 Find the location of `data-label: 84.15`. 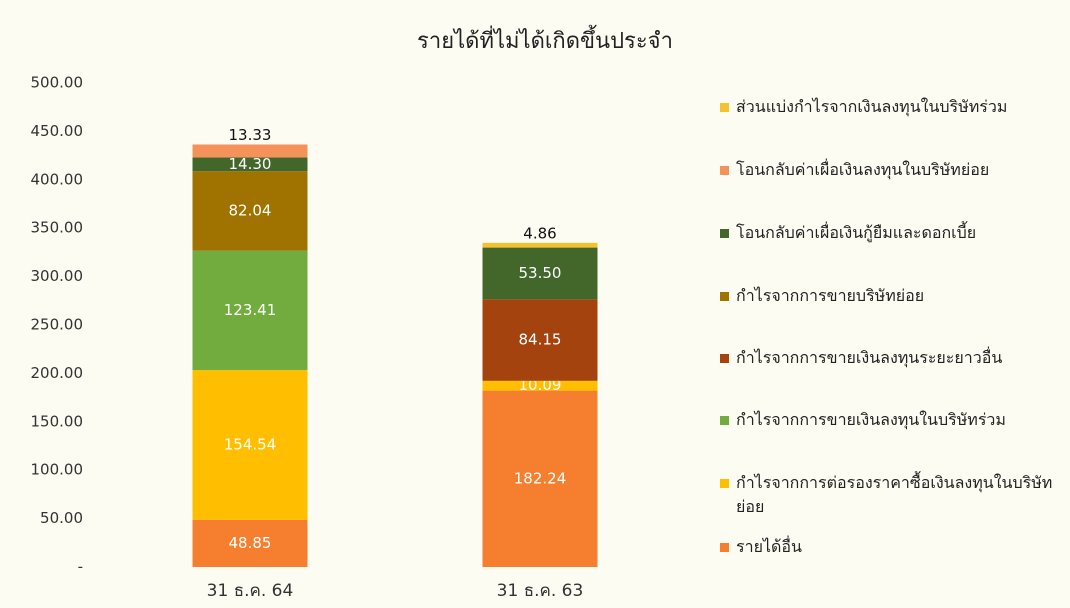

data-label: 84.15 is located at coordinates (540, 340).